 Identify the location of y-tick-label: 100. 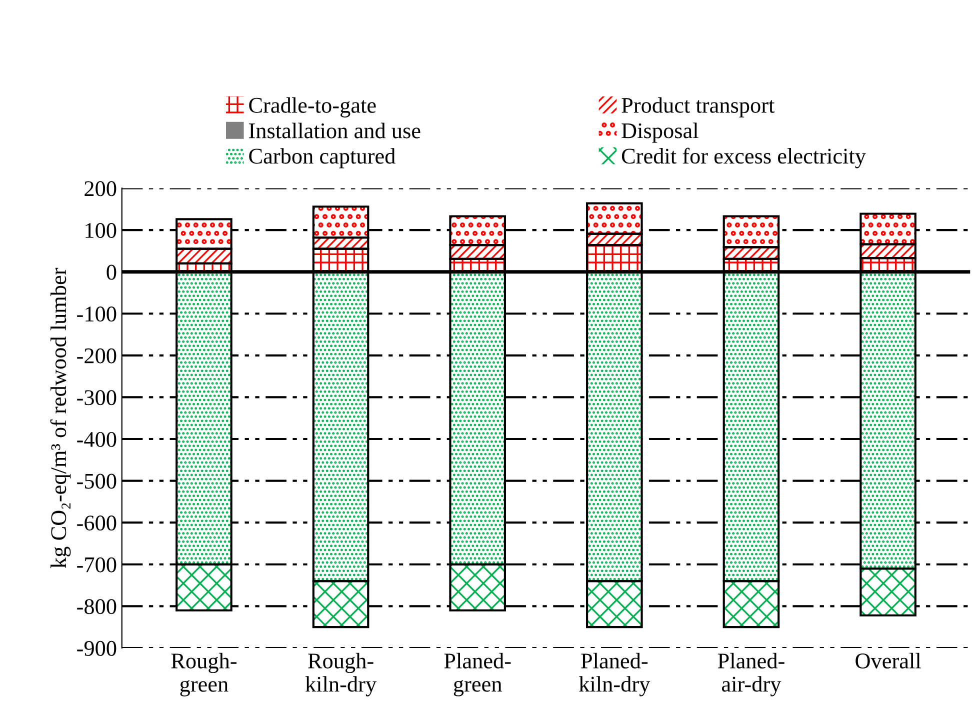
(101, 230).